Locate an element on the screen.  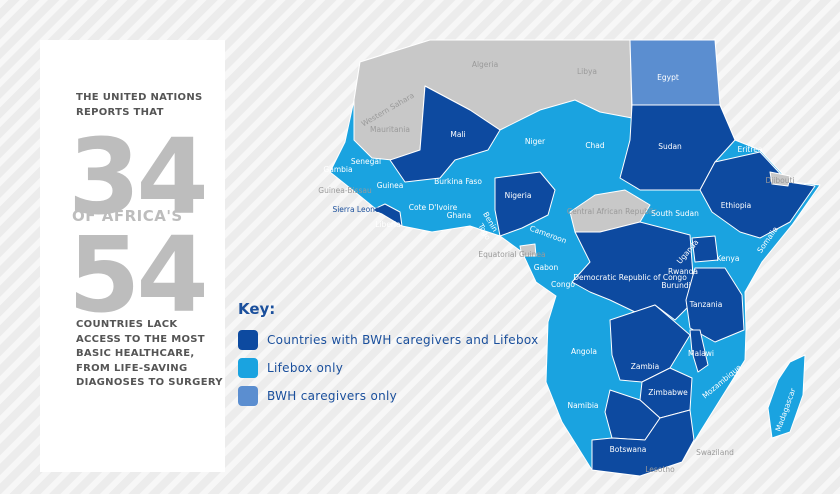
country-label: Djibouti is located at coordinates (779, 180).